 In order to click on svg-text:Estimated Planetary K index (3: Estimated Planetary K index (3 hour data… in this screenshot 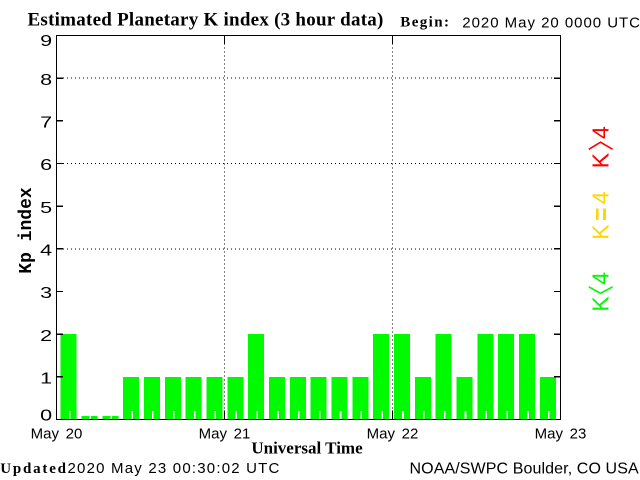, I will do `click(206, 20)`.